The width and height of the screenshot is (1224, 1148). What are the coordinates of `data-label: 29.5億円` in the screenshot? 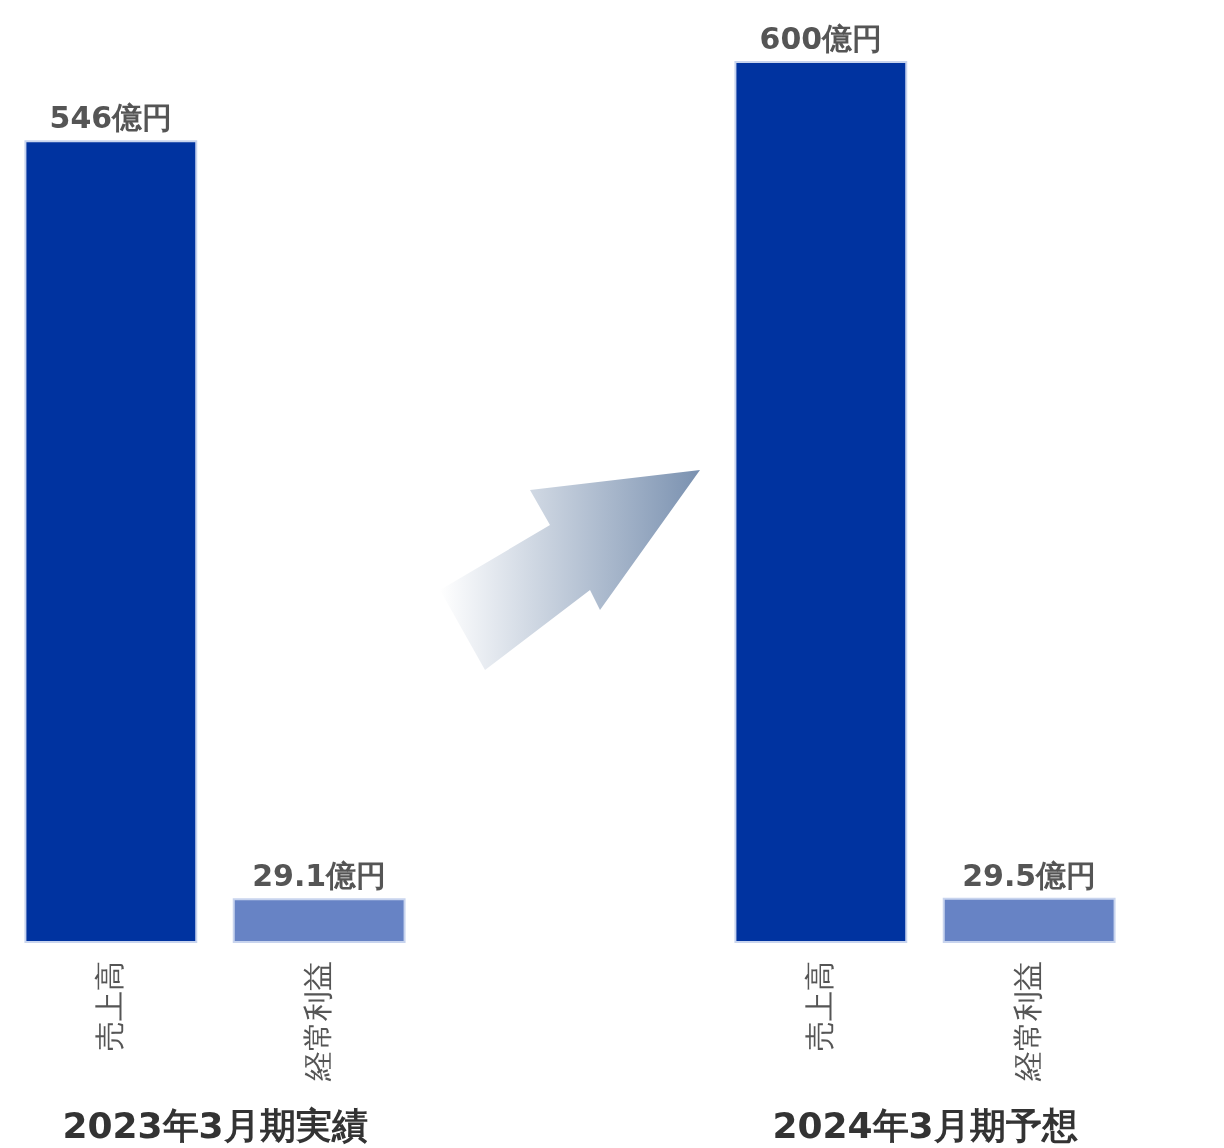 It's located at (1029, 875).